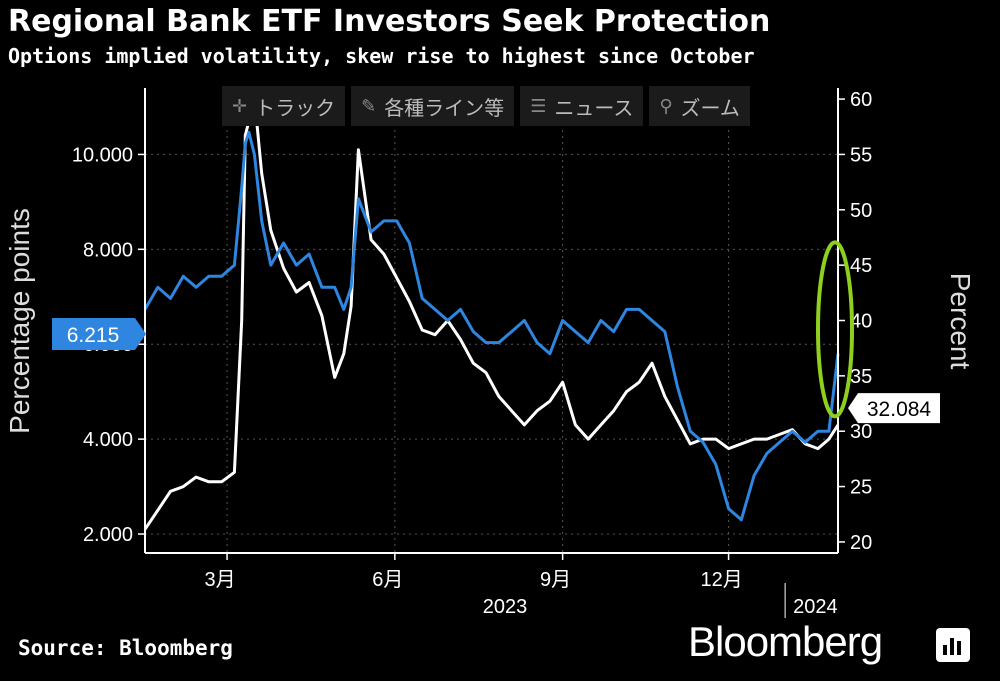 The width and height of the screenshot is (1000, 681). What do you see at coordinates (861, 155) in the screenshot?
I see `right-tick-label: 55` at bounding box center [861, 155].